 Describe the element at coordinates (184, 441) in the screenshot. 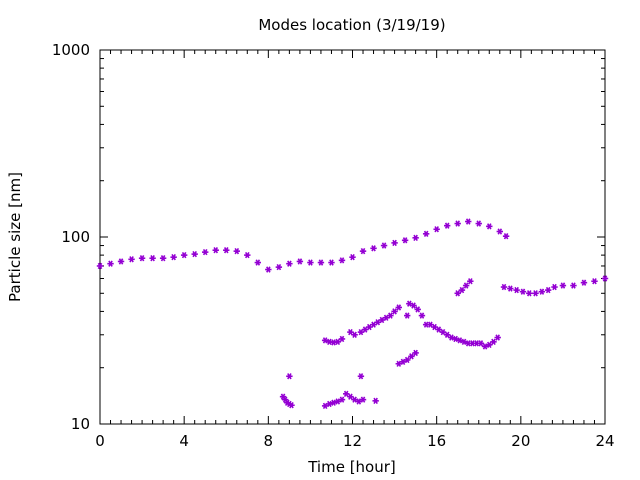

I see `x-tick-label: 4` at that location.